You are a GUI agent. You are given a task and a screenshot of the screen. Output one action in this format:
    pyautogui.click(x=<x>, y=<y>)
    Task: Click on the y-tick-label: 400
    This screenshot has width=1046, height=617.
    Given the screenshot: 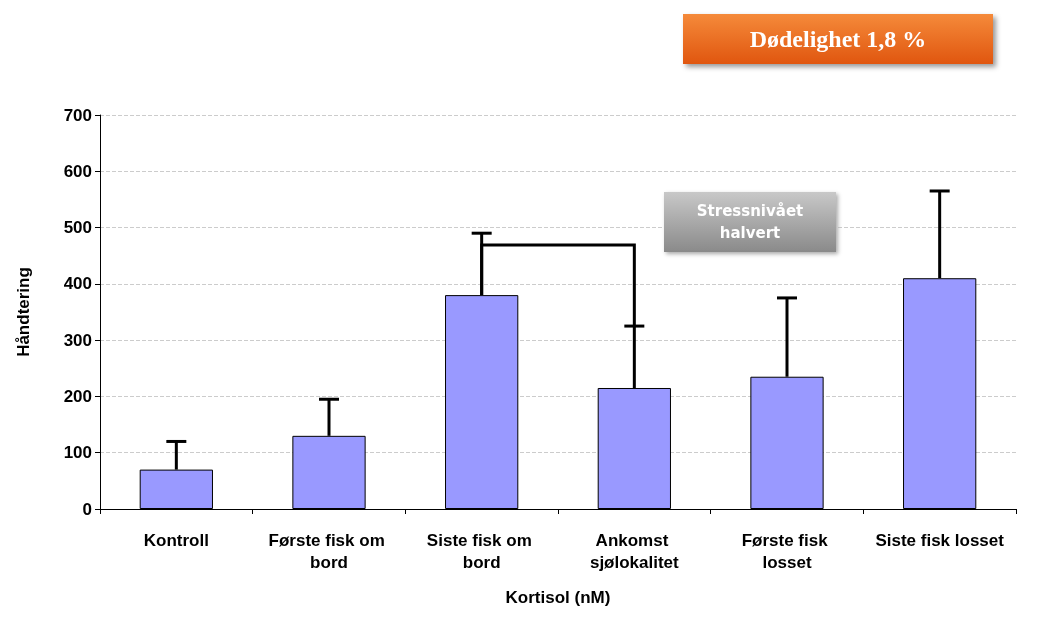 What is the action you would take?
    pyautogui.click(x=77, y=284)
    